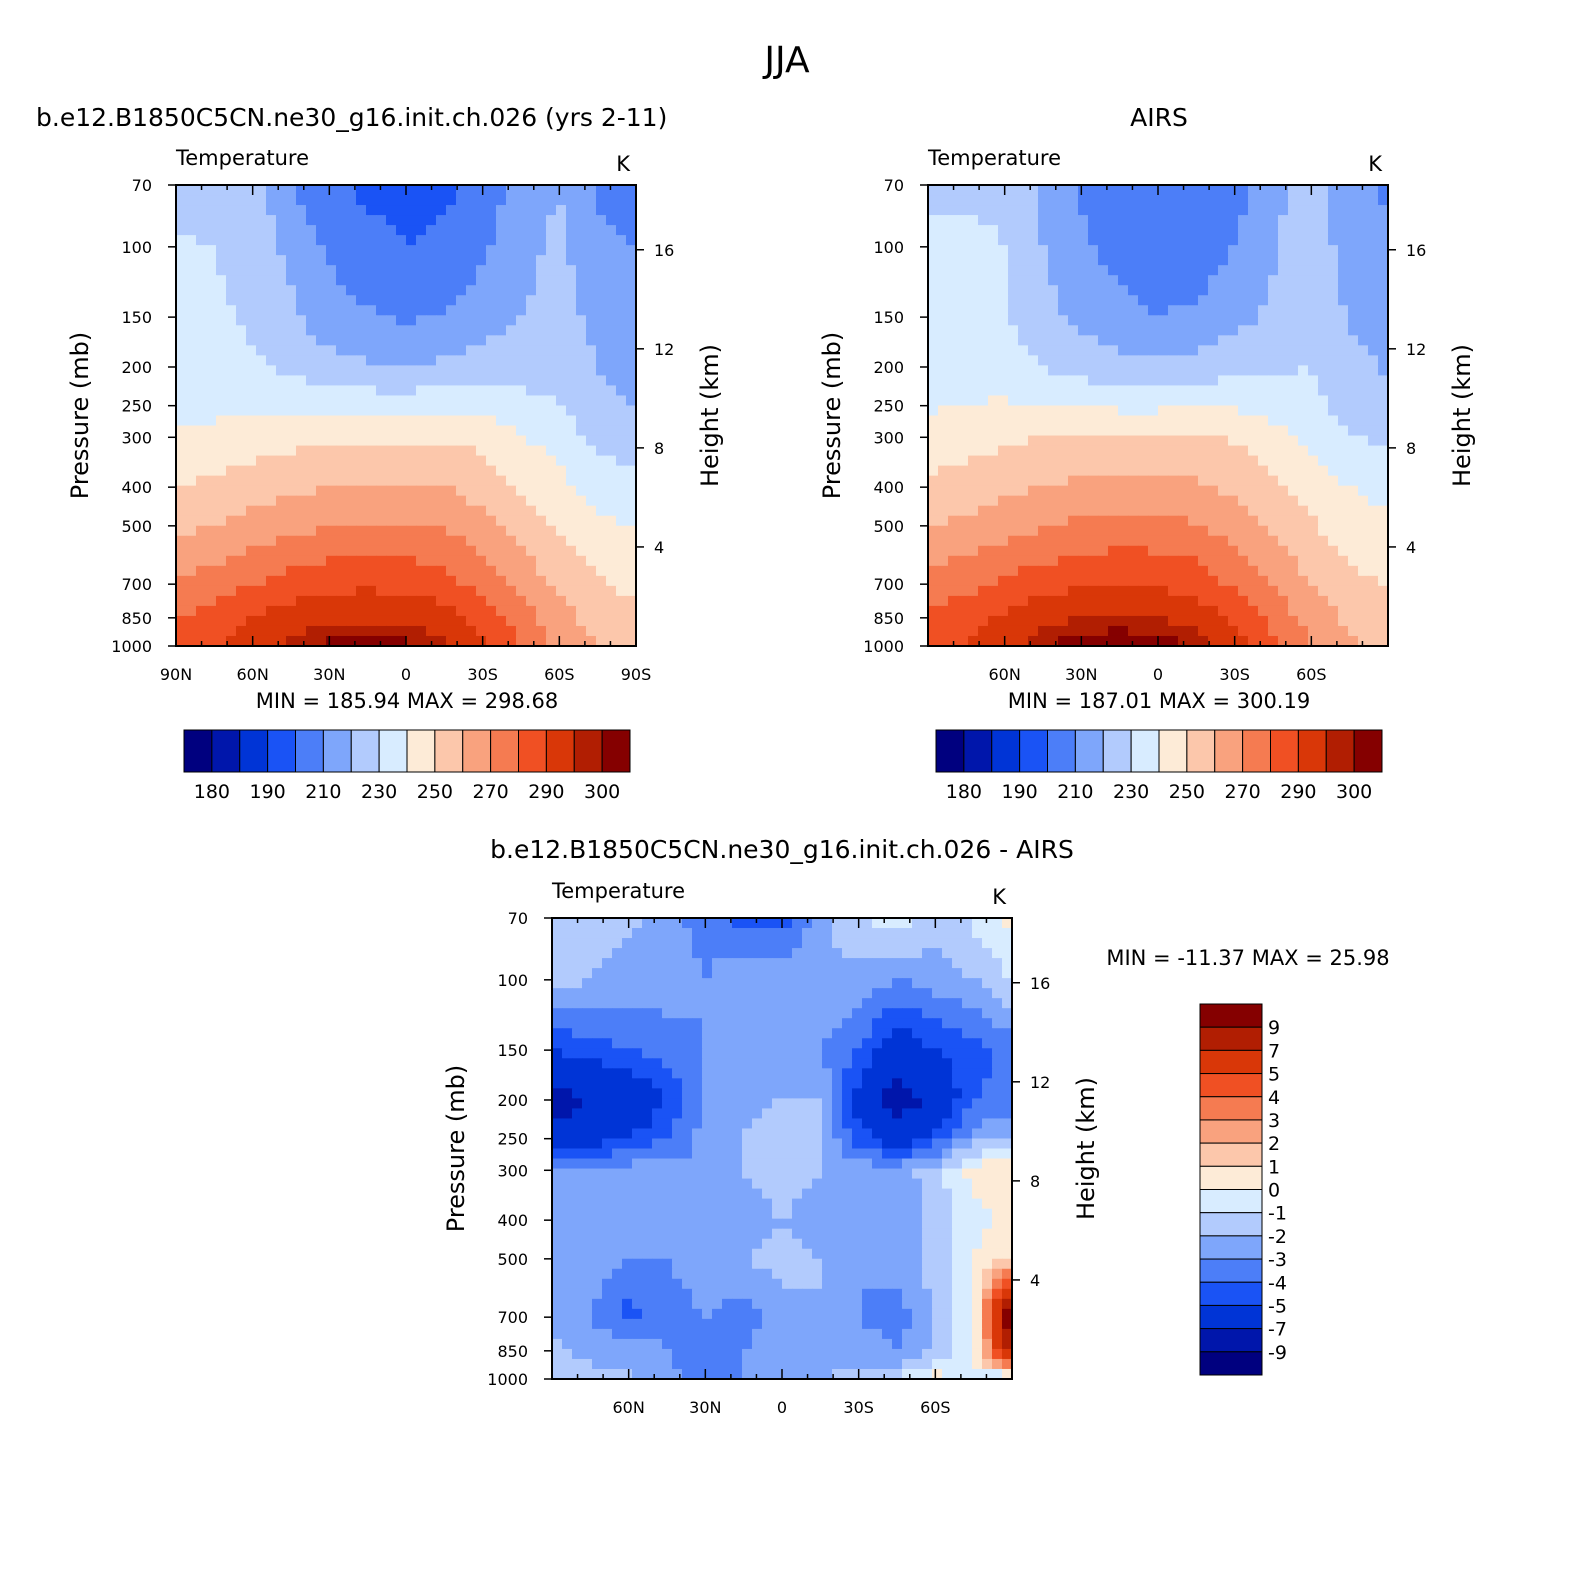 This screenshot has height=1578, width=1575. I want to click on x-tick-label: 30S, so click(1234, 674).